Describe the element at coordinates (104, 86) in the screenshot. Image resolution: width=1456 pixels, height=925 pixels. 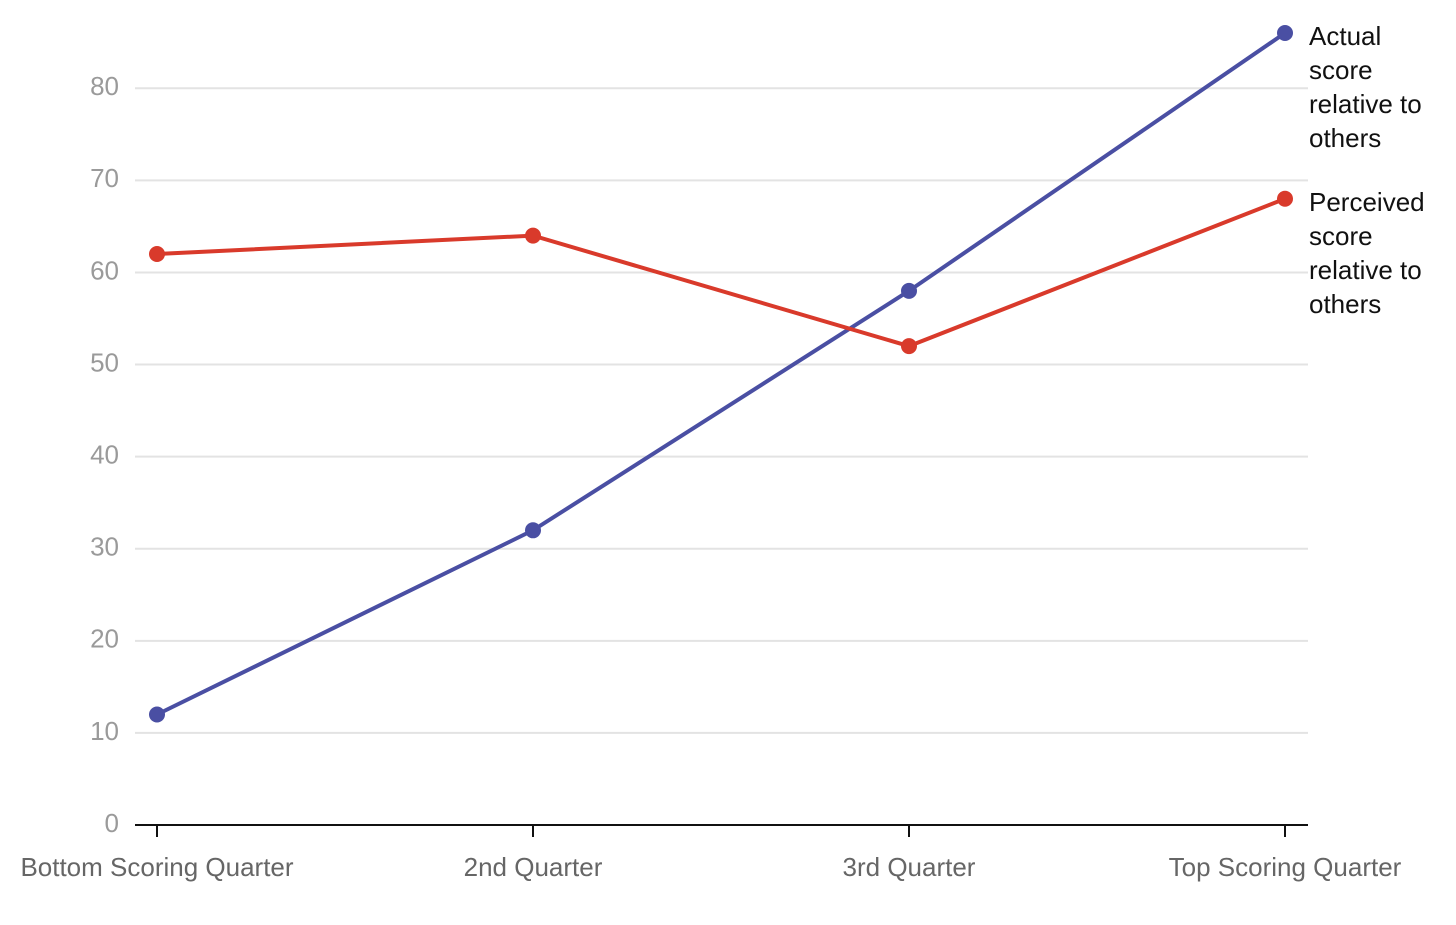
I see `y-tick-label: 80` at that location.